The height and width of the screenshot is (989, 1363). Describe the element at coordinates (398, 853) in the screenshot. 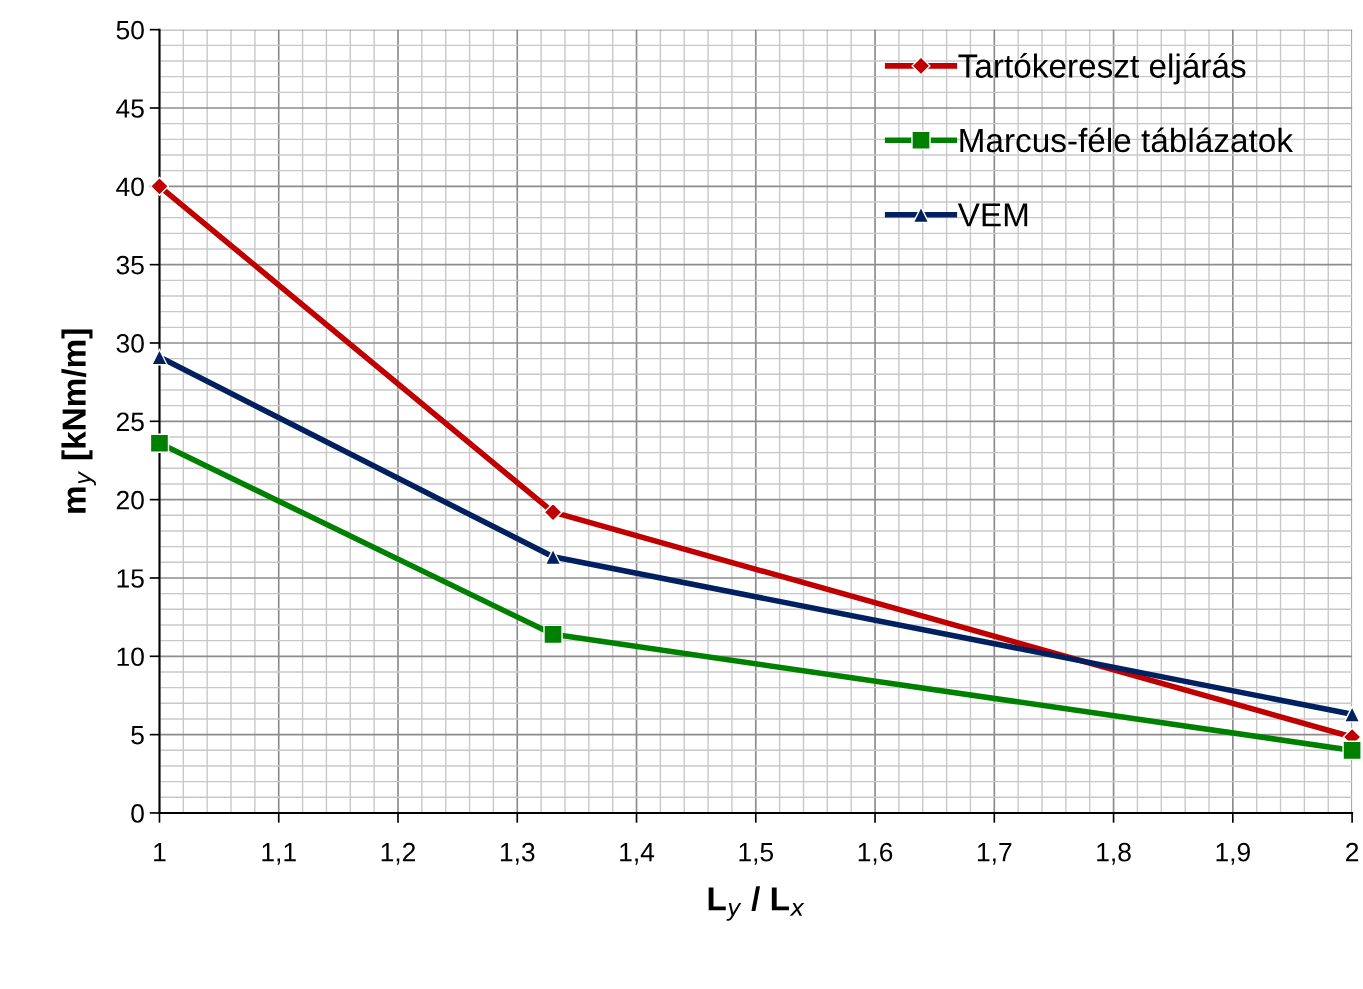

I see `x-tick-label: 1,2` at that location.